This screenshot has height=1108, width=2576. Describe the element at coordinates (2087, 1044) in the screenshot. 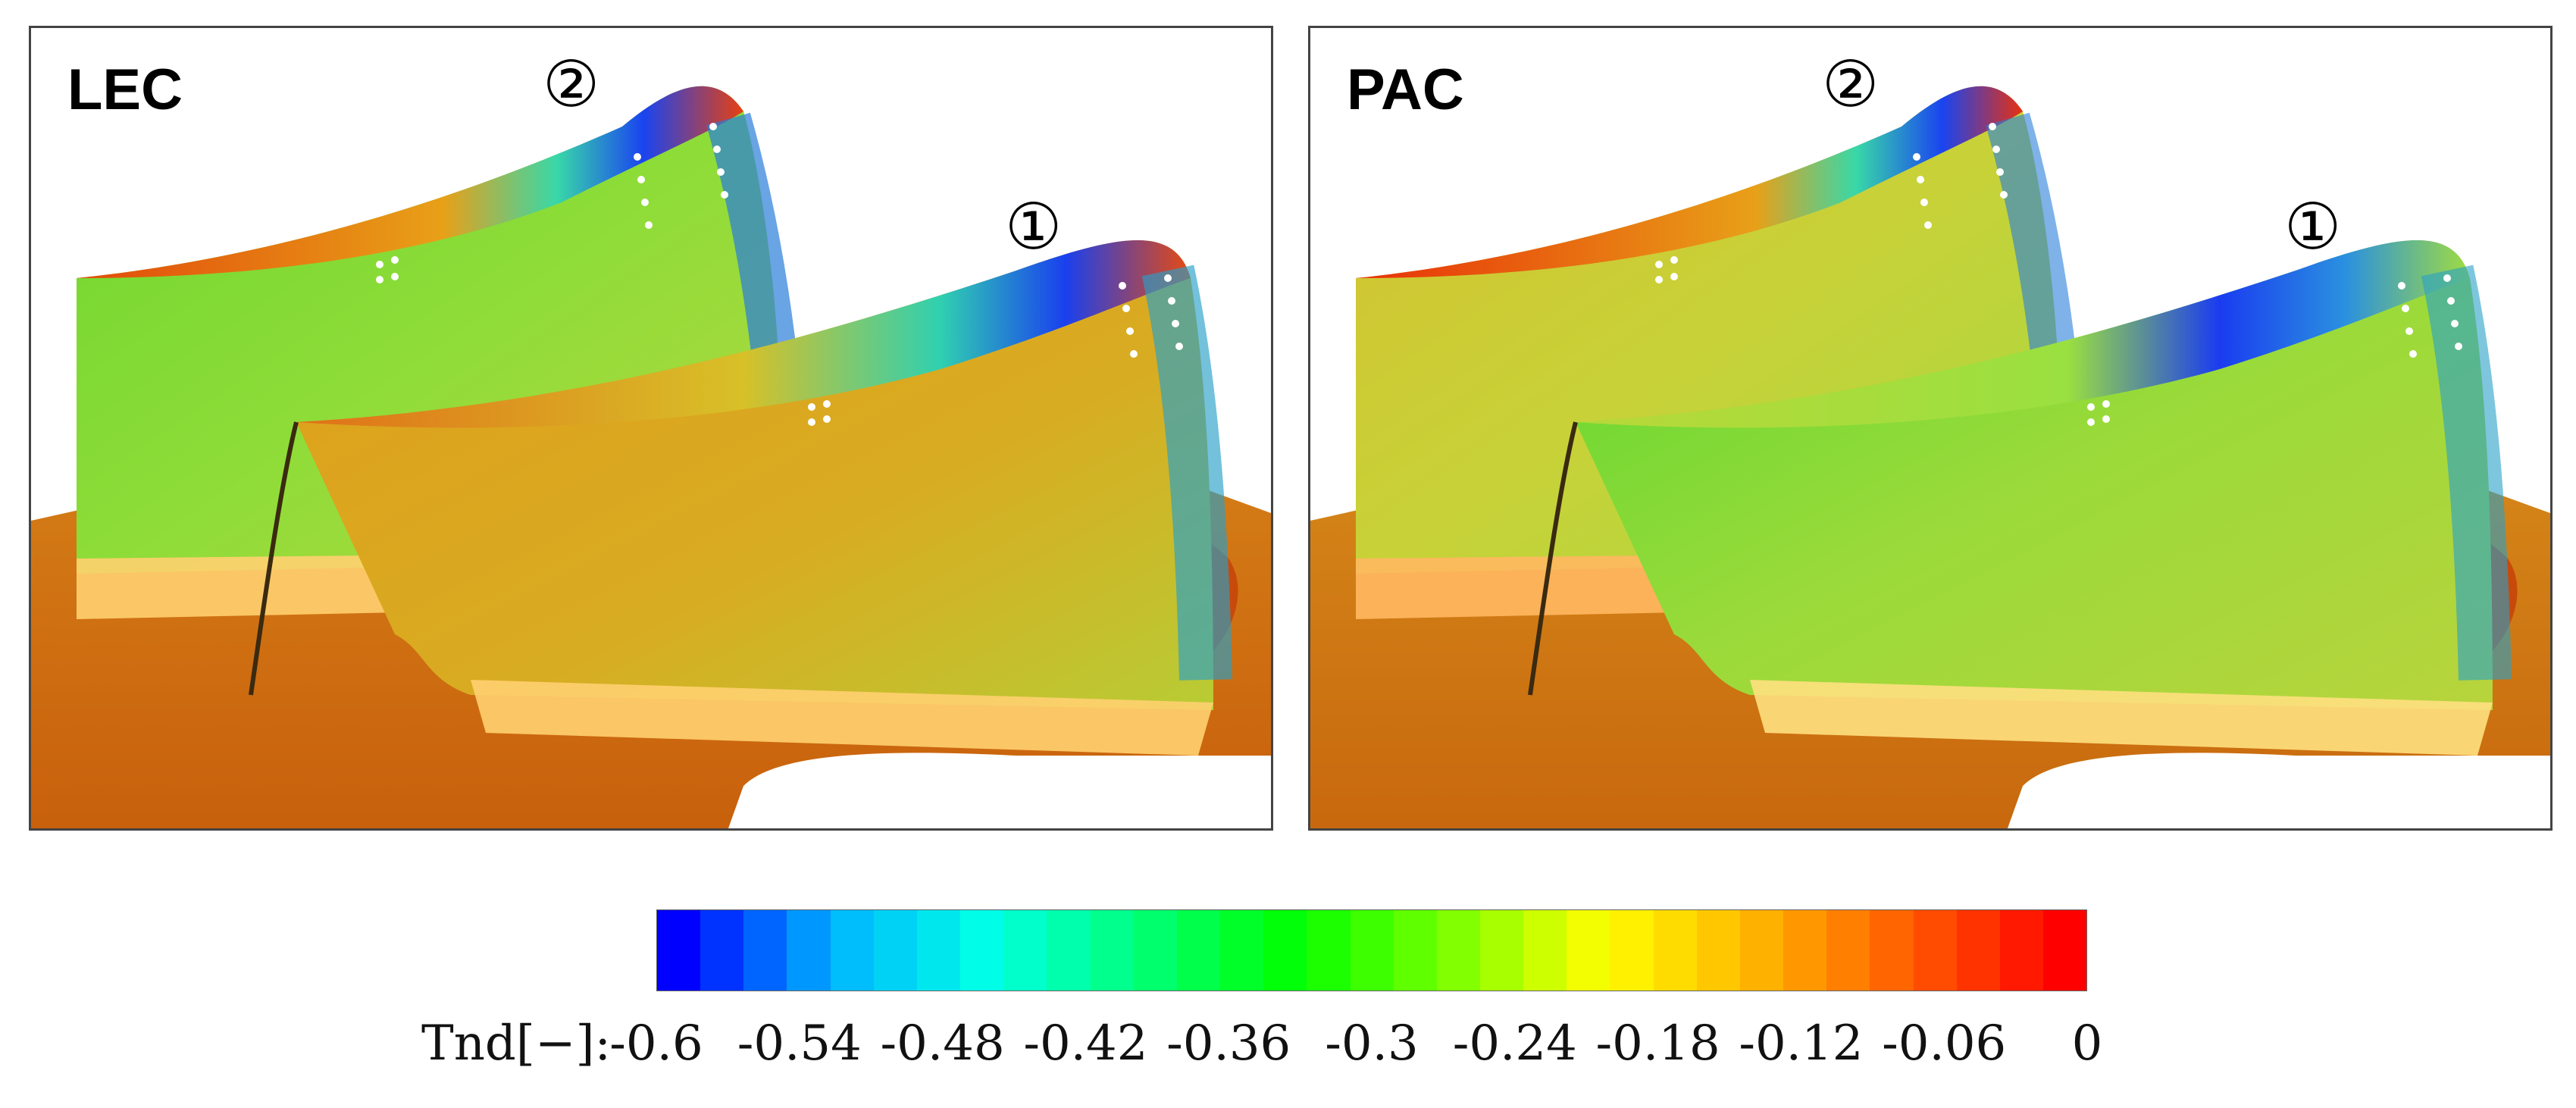

I see `colorbar-tick-label: 0` at that location.